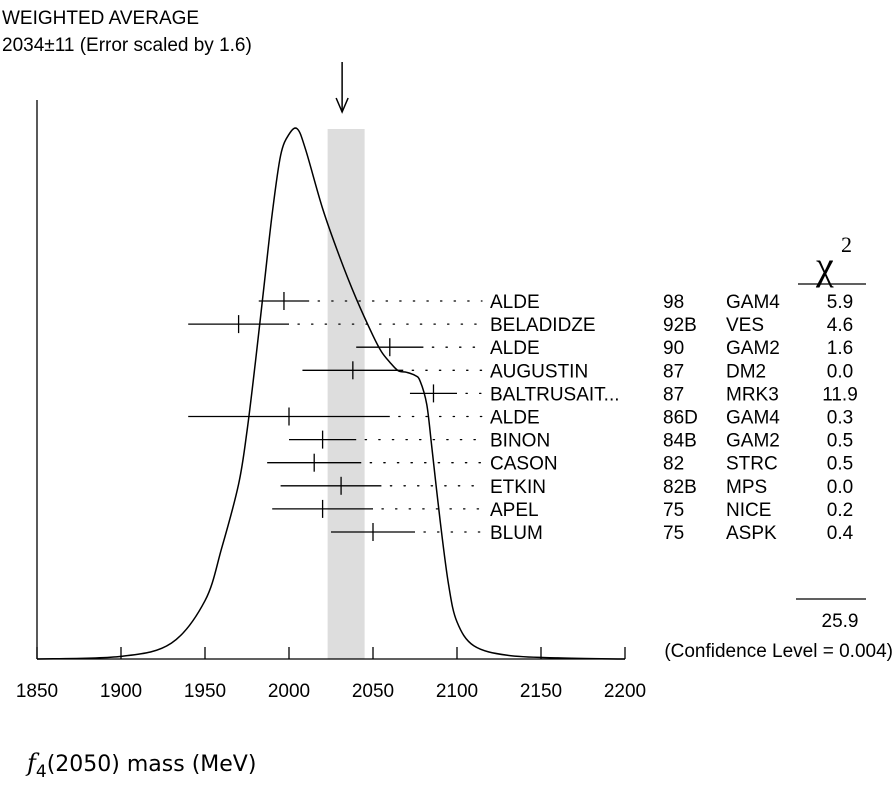  I want to click on chi2-total: 25.9, so click(840, 621).